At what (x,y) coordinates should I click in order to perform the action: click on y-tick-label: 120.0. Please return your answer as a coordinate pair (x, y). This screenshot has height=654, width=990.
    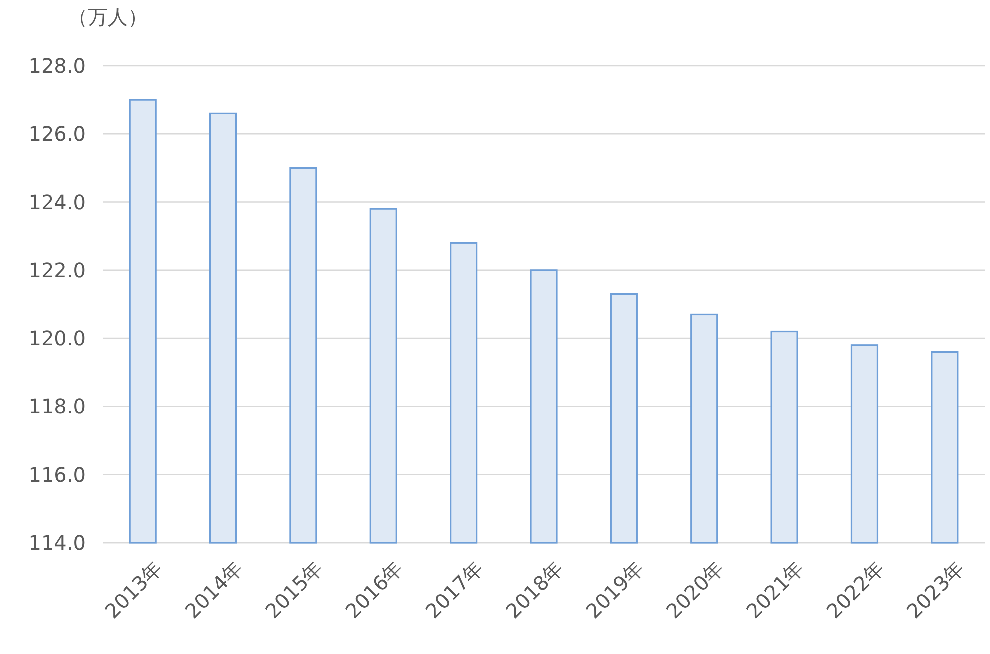
    Looking at the image, I should click on (57, 338).